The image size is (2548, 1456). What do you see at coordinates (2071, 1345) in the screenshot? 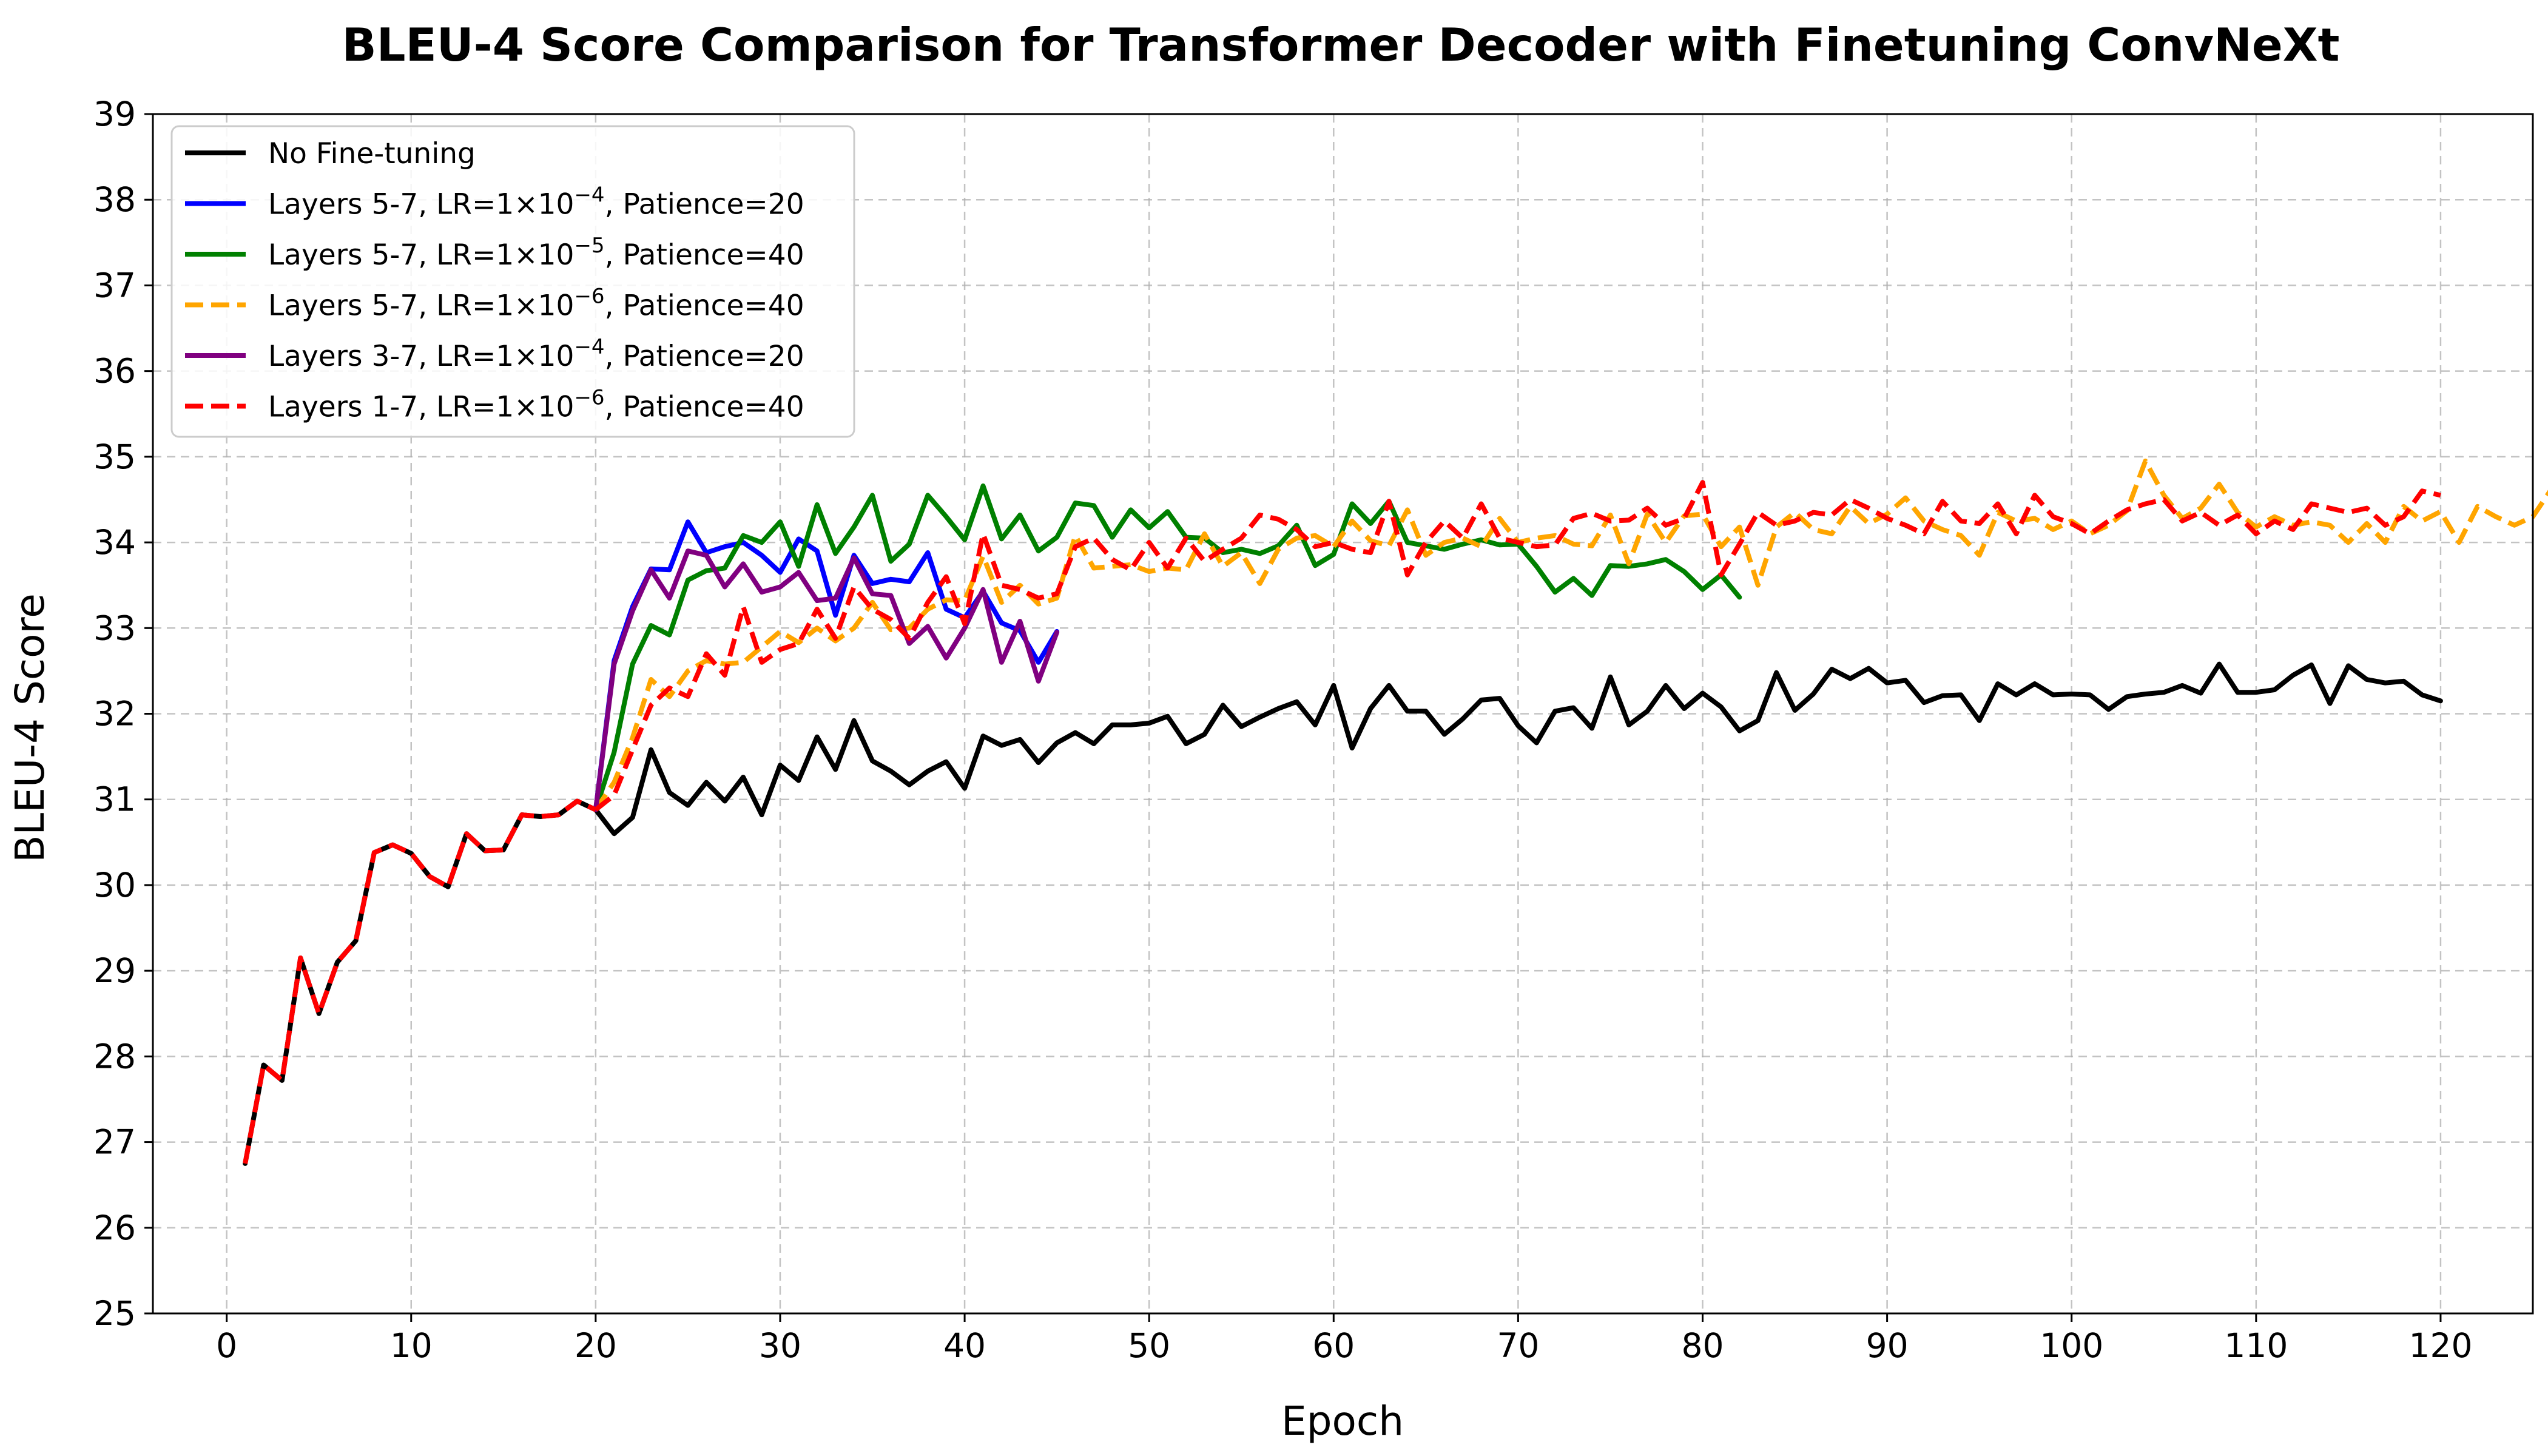
I see `x-tick-label: 100` at bounding box center [2071, 1345].